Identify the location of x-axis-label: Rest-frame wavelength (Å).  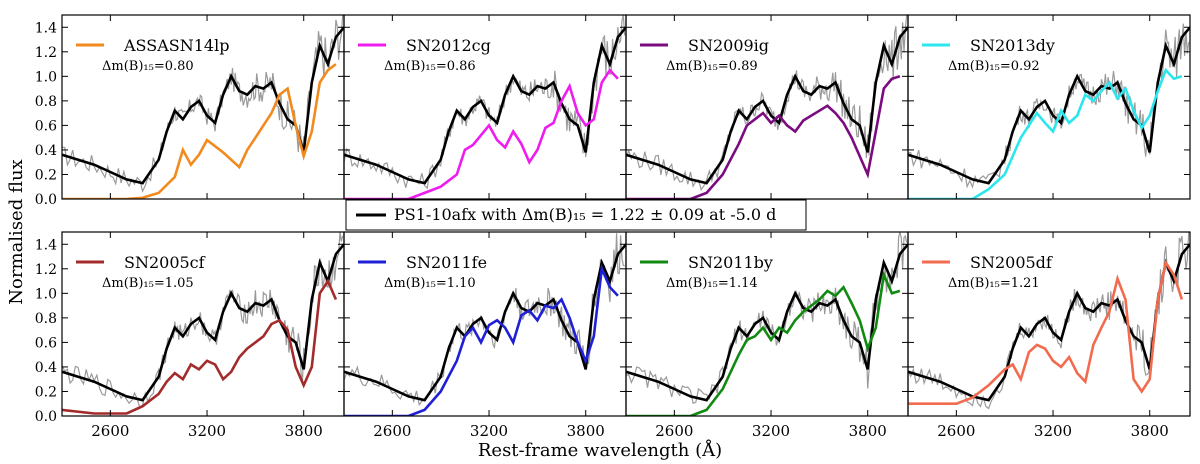
(600, 450).